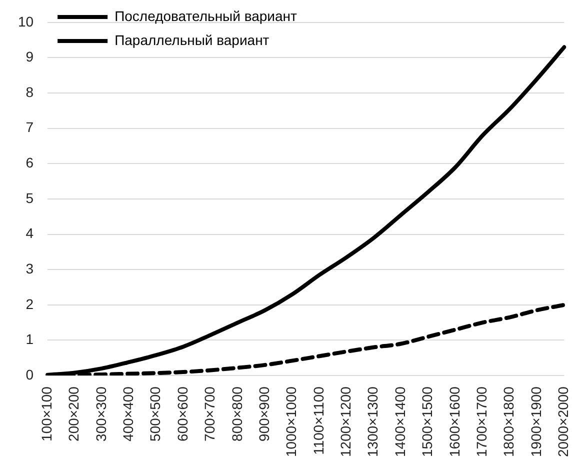 The width and height of the screenshot is (584, 464). Describe the element at coordinates (454, 422) in the screenshot. I see `x-tick-label: 1600×1600` at that location.